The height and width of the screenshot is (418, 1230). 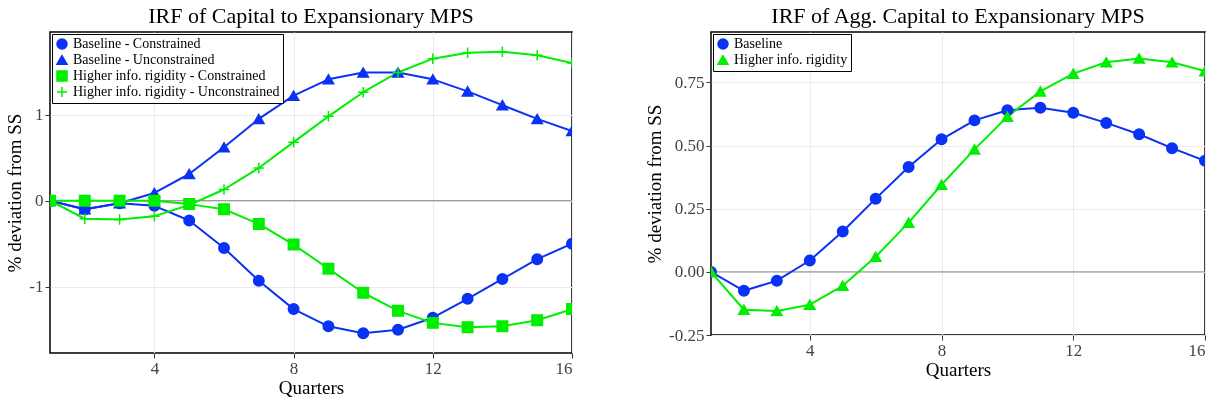 I want to click on legend-label: Higher info. rigidity - Unconstrained, so click(x=176, y=91).